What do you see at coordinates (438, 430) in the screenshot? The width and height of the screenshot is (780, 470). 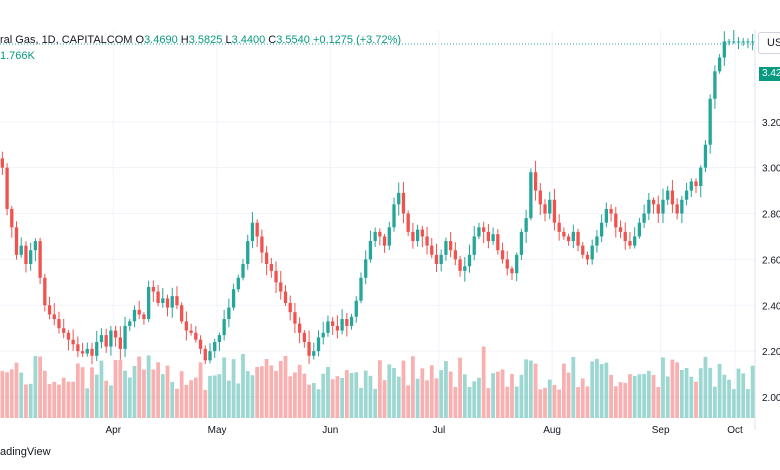 I see `x-tick-label: Jul` at bounding box center [438, 430].